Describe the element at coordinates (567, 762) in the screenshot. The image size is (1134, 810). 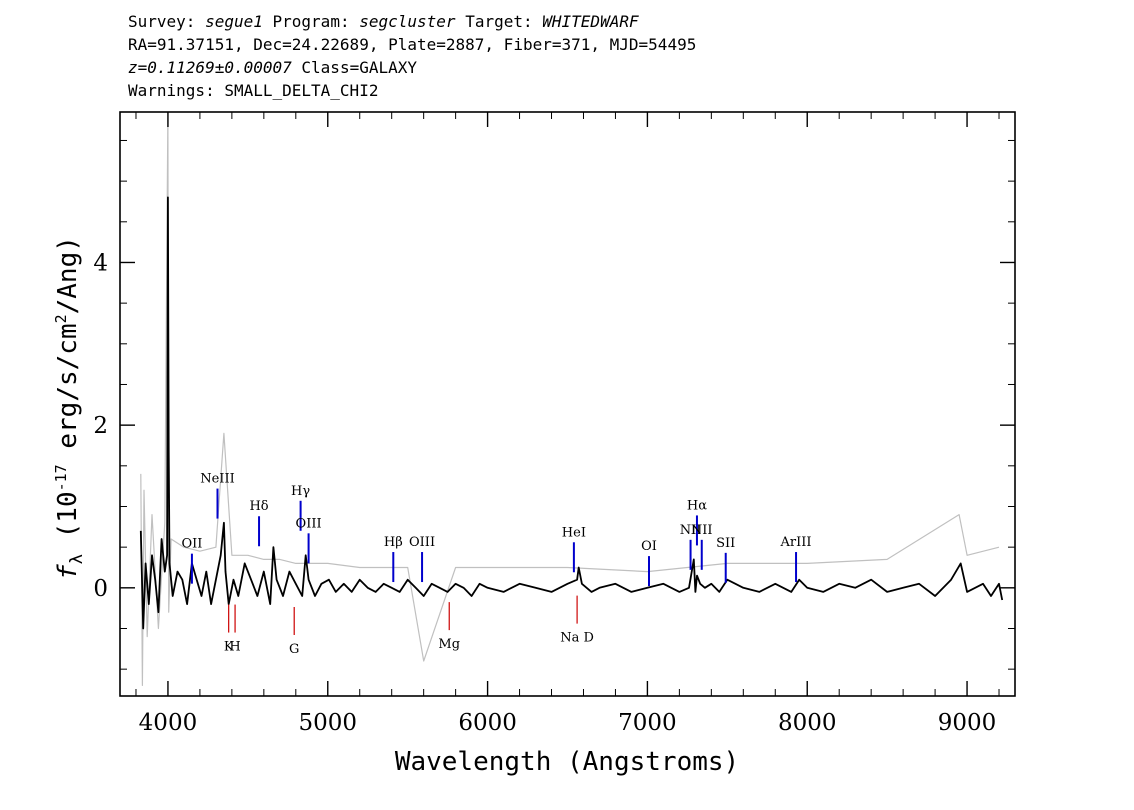
I see `x-axis-title: Wavelength (Angstroms)` at that location.